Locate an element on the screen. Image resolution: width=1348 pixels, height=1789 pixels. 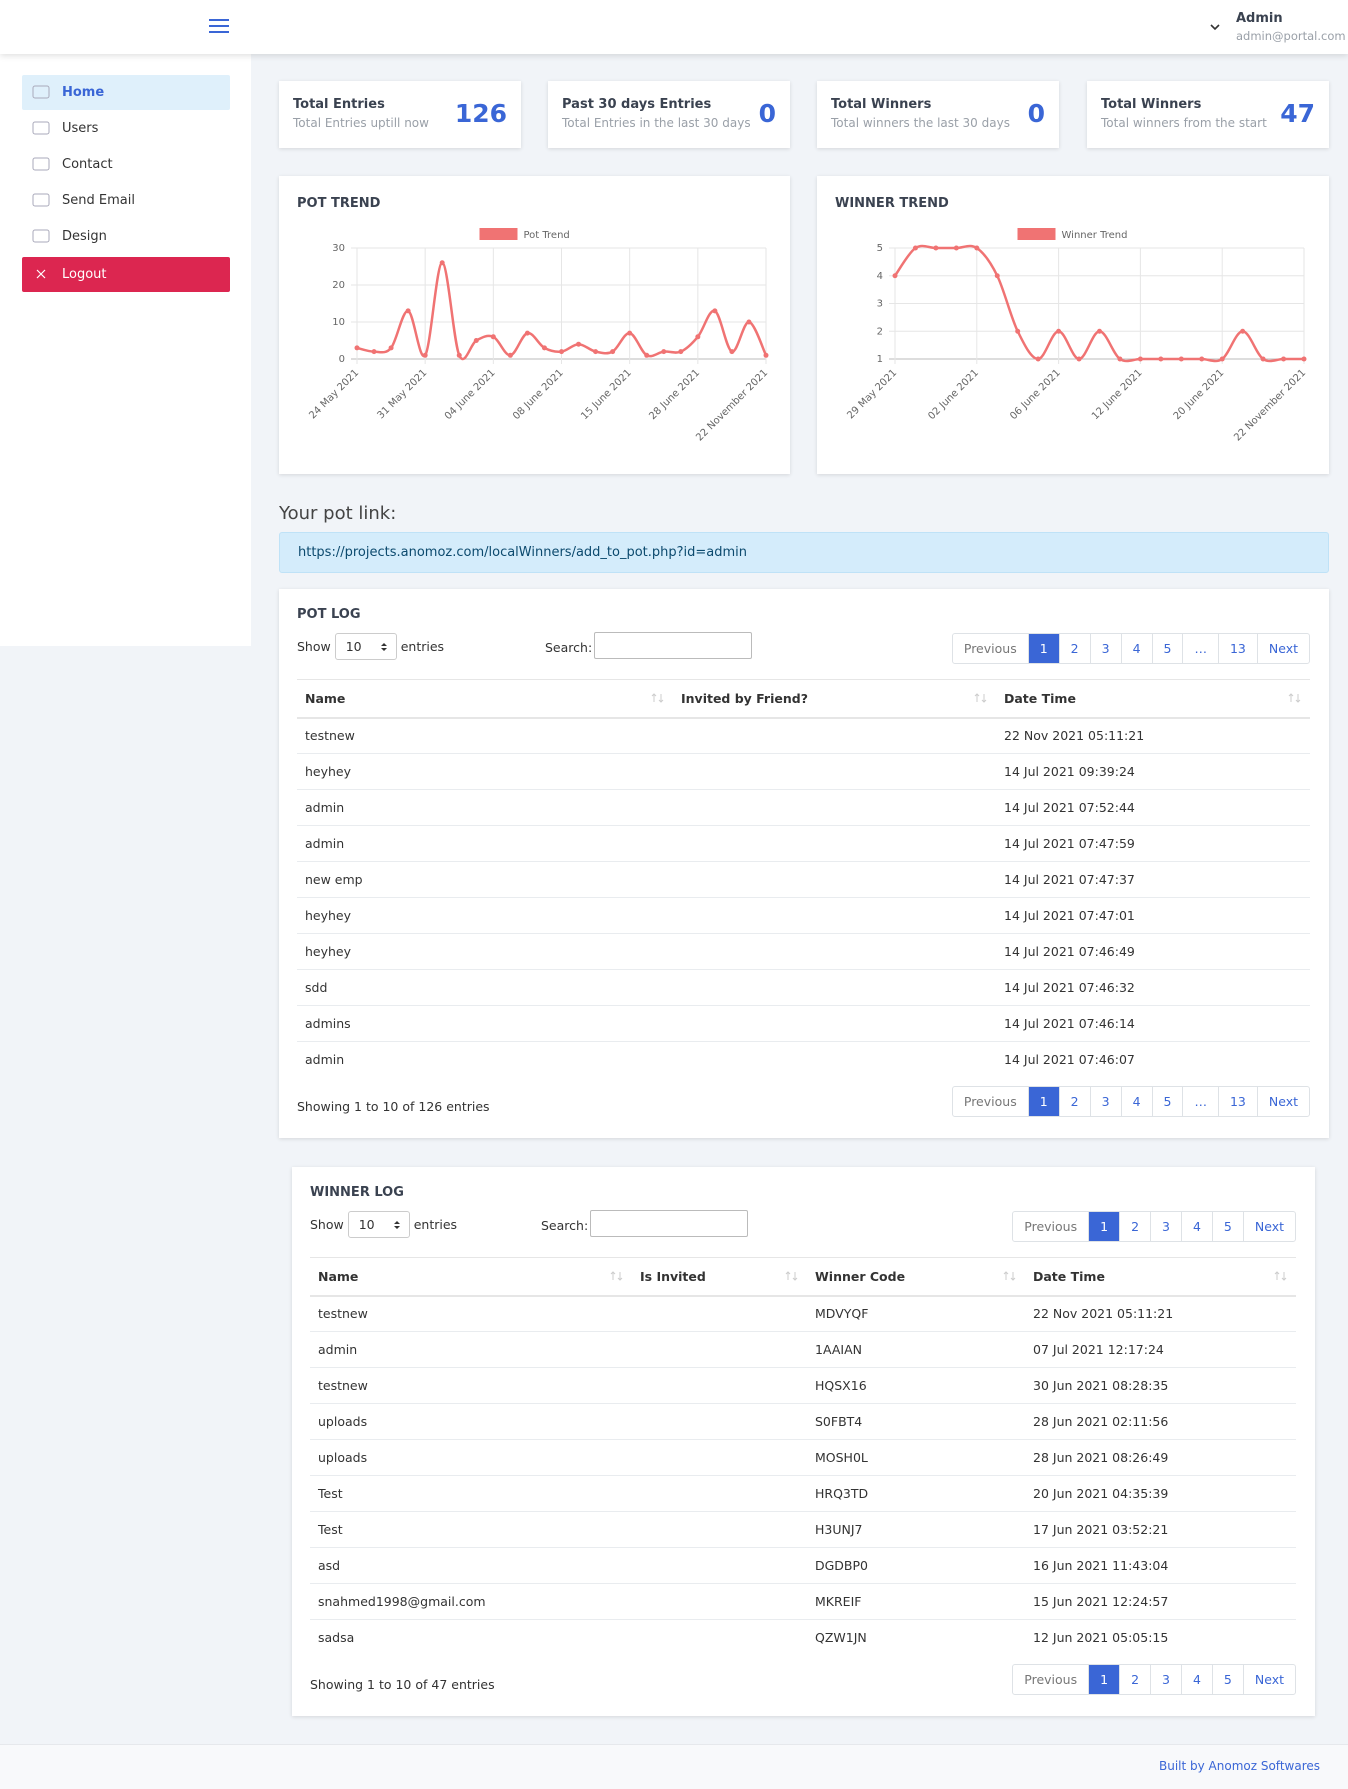
table-row: admin 1AAIAN 07 Jul 2021 12:17:24 is located at coordinates (803, 1349).